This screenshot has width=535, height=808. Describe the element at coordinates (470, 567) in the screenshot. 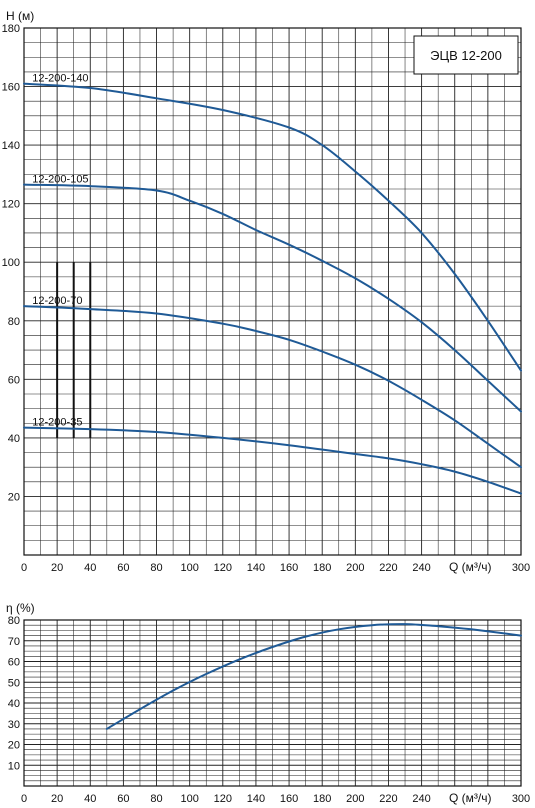

I see `head-x-axis-title: Q (м³/ч)` at that location.